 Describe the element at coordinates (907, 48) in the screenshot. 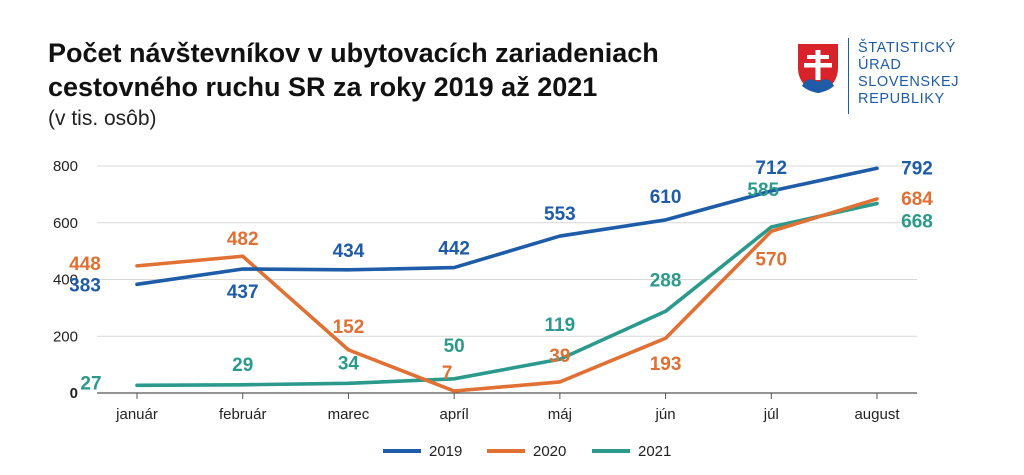

I see `logo-line: ŠTATISTICKÝ` at that location.